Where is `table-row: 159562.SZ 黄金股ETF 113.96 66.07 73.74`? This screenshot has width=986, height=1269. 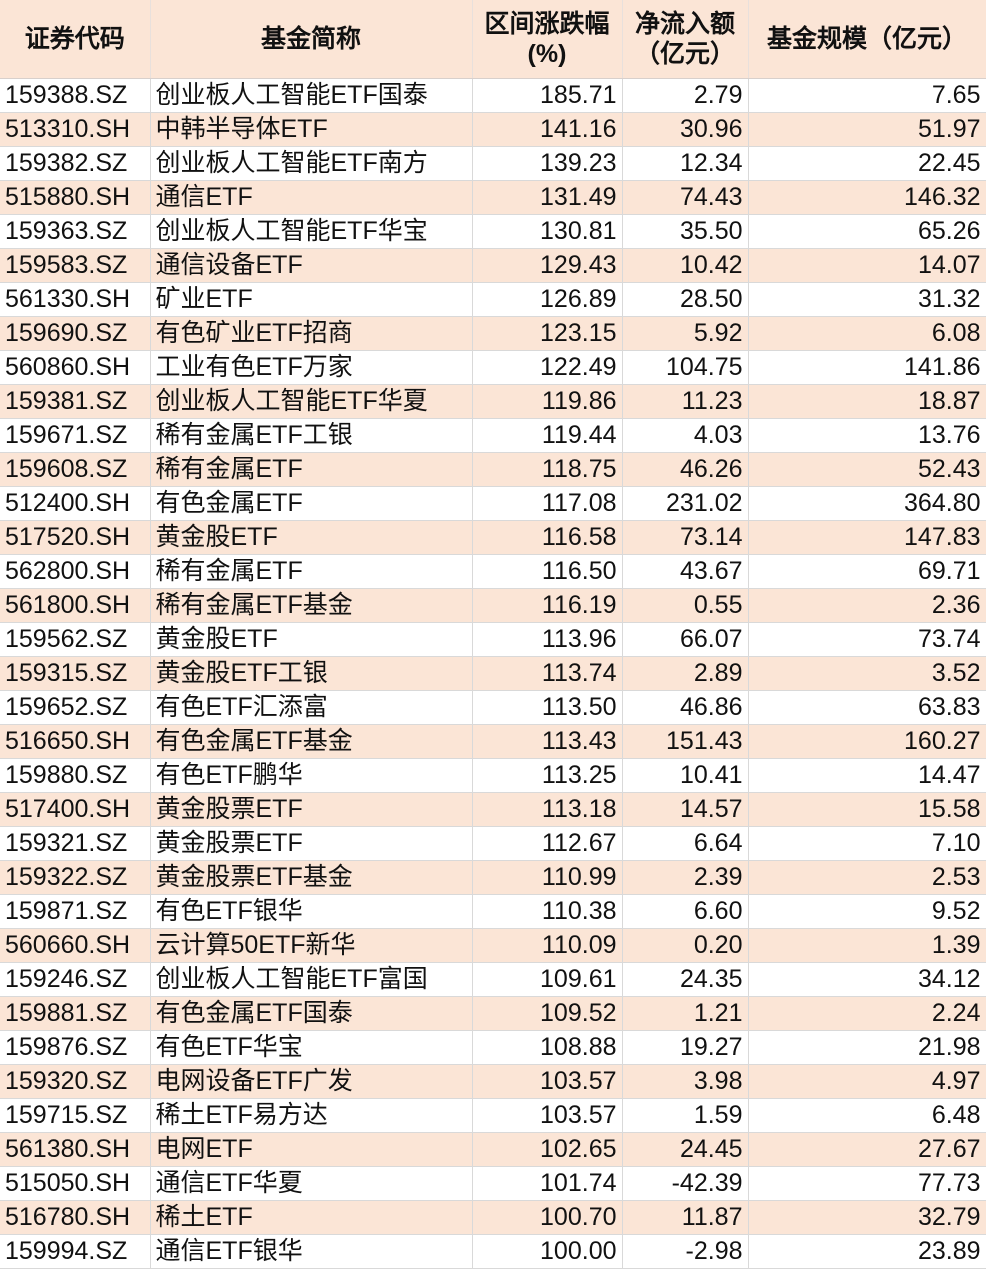 table-row: 159562.SZ 黄金股ETF 113.96 66.07 73.74 is located at coordinates (493, 639).